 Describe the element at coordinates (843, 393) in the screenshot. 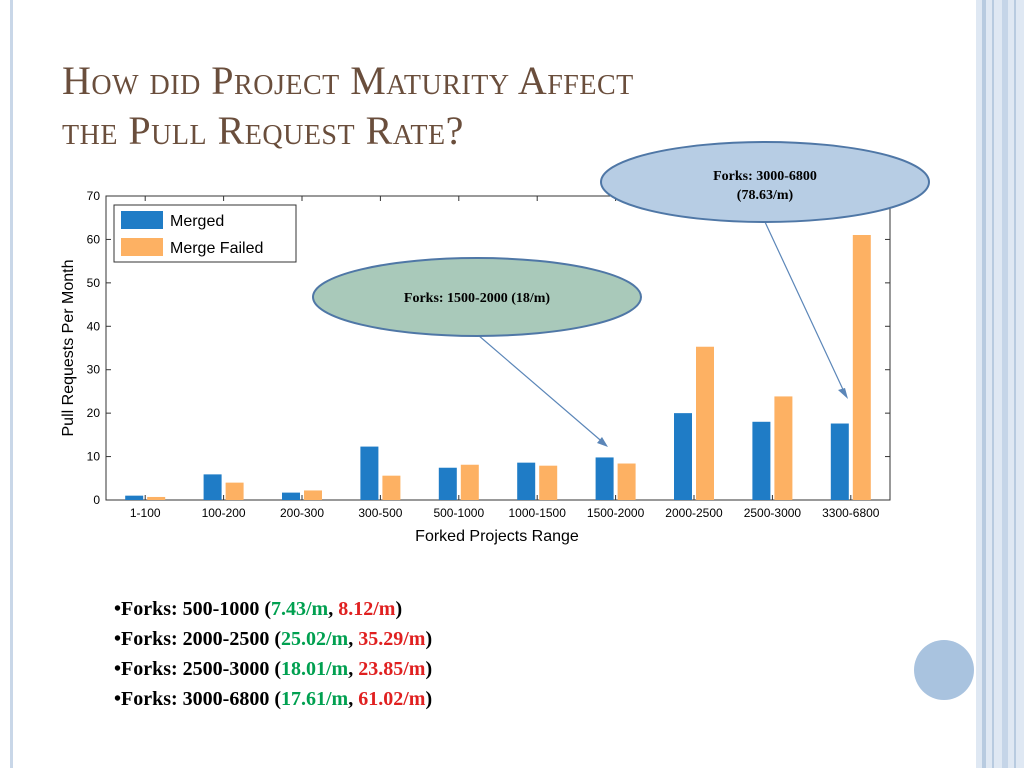

I see `callout-2-arrowhead` at that location.